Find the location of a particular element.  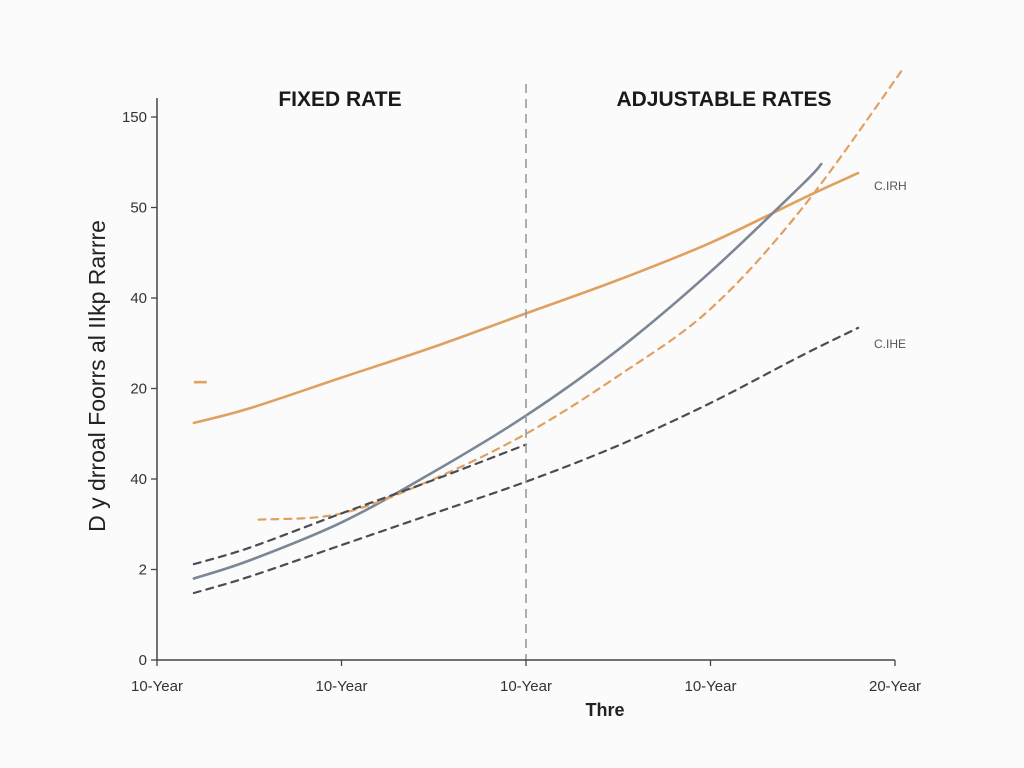

y-tick-group: 0 2 40 20 40 50 150 is located at coordinates (139, 389).